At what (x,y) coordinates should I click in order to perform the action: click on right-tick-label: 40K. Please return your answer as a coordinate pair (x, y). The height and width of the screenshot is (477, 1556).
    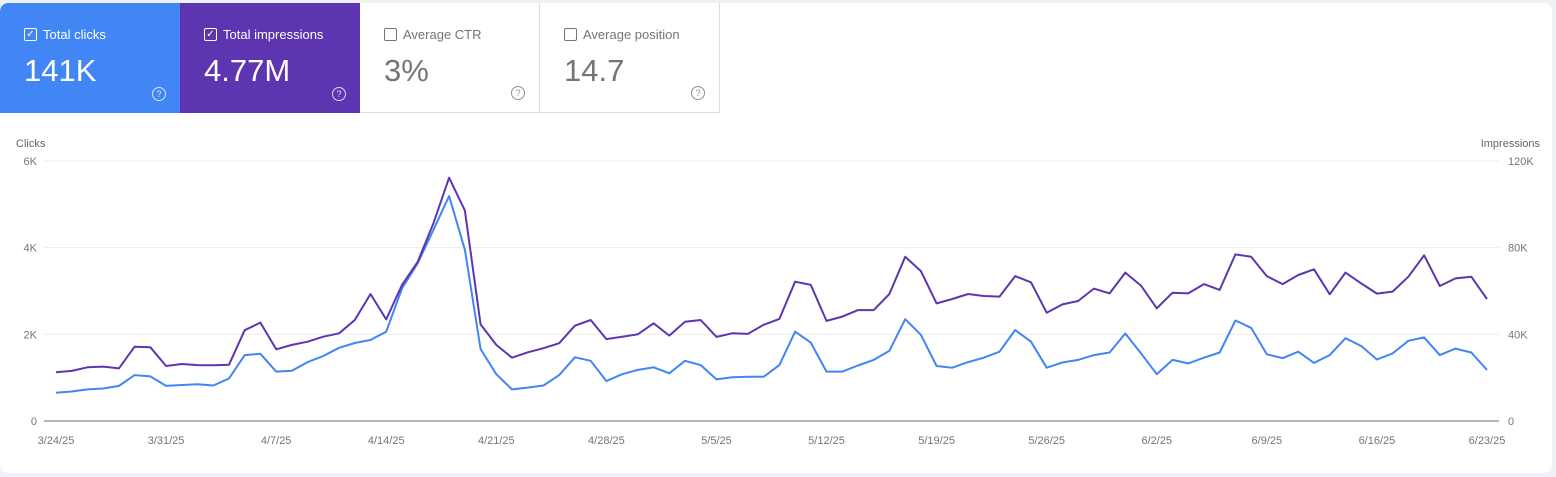
    Looking at the image, I should click on (1518, 335).